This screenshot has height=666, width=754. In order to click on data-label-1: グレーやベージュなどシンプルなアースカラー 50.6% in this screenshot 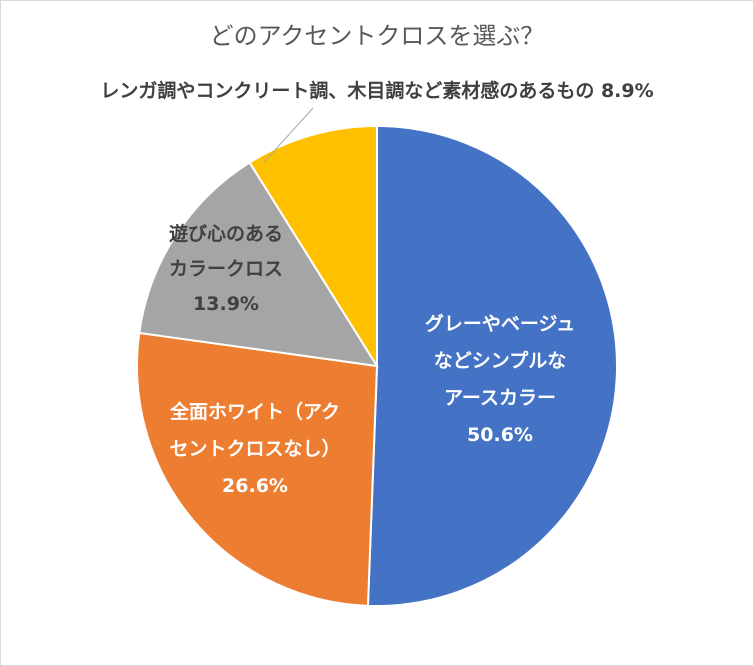, I will do `click(500, 379)`.